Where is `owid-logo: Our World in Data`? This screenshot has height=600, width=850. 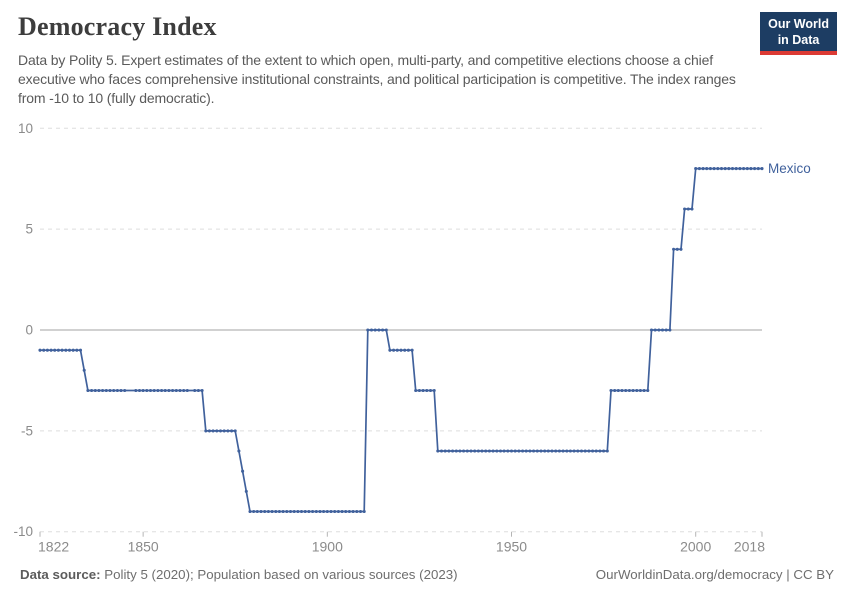
owid-logo: Our World in Data is located at coordinates (798, 34).